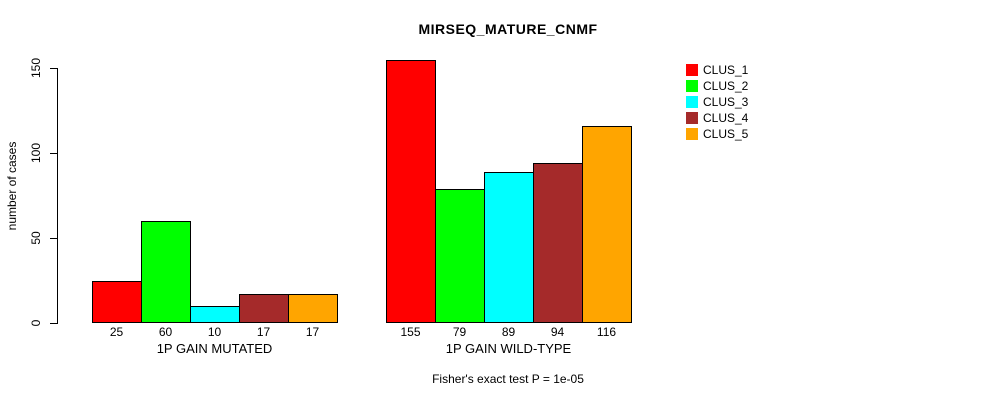 The image size is (990, 400). I want to click on bar-value-label: 155, so click(410, 332).